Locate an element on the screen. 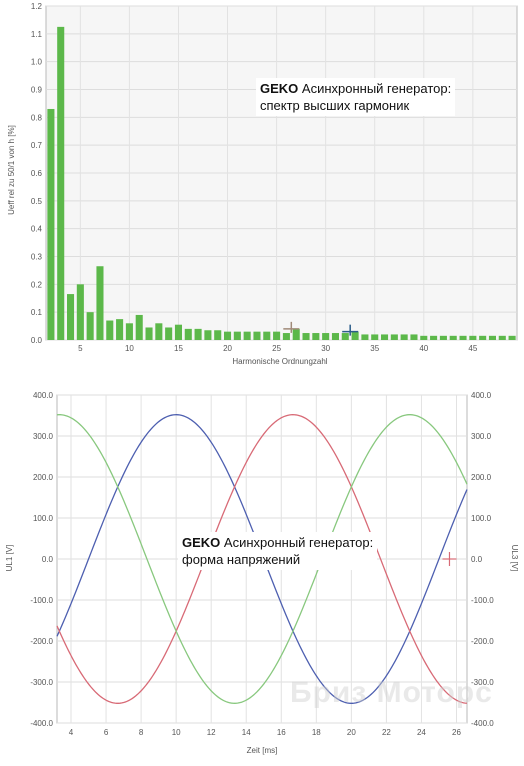 This screenshot has height=766, width=524. harmonics-y-tick-label: 0.5 is located at coordinates (37, 201).